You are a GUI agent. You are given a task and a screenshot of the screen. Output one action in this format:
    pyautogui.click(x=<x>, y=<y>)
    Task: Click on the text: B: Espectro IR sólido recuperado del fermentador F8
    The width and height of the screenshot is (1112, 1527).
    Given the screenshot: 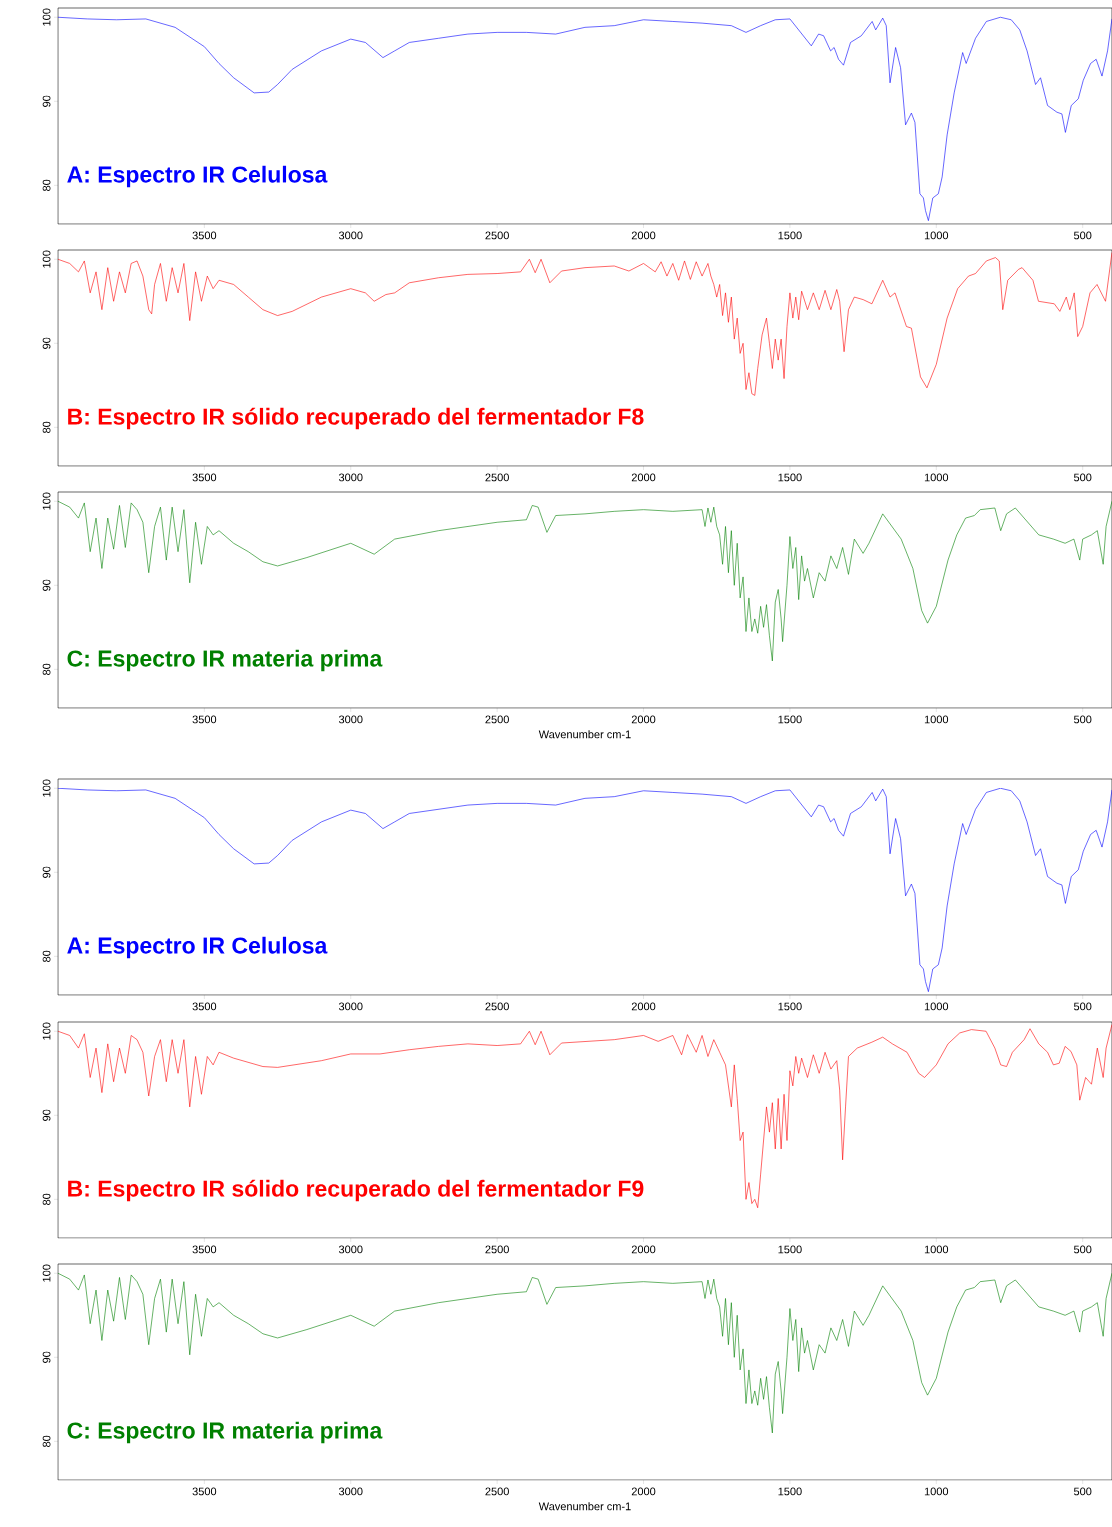 What is the action you would take?
    pyautogui.click(x=356, y=418)
    